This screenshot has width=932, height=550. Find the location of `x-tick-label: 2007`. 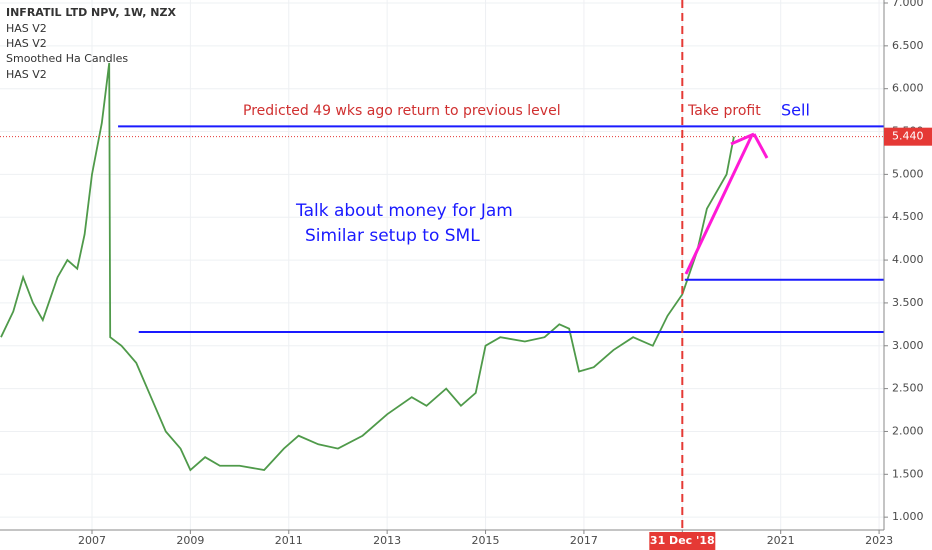

x-tick-label: 2007 is located at coordinates (92, 540).